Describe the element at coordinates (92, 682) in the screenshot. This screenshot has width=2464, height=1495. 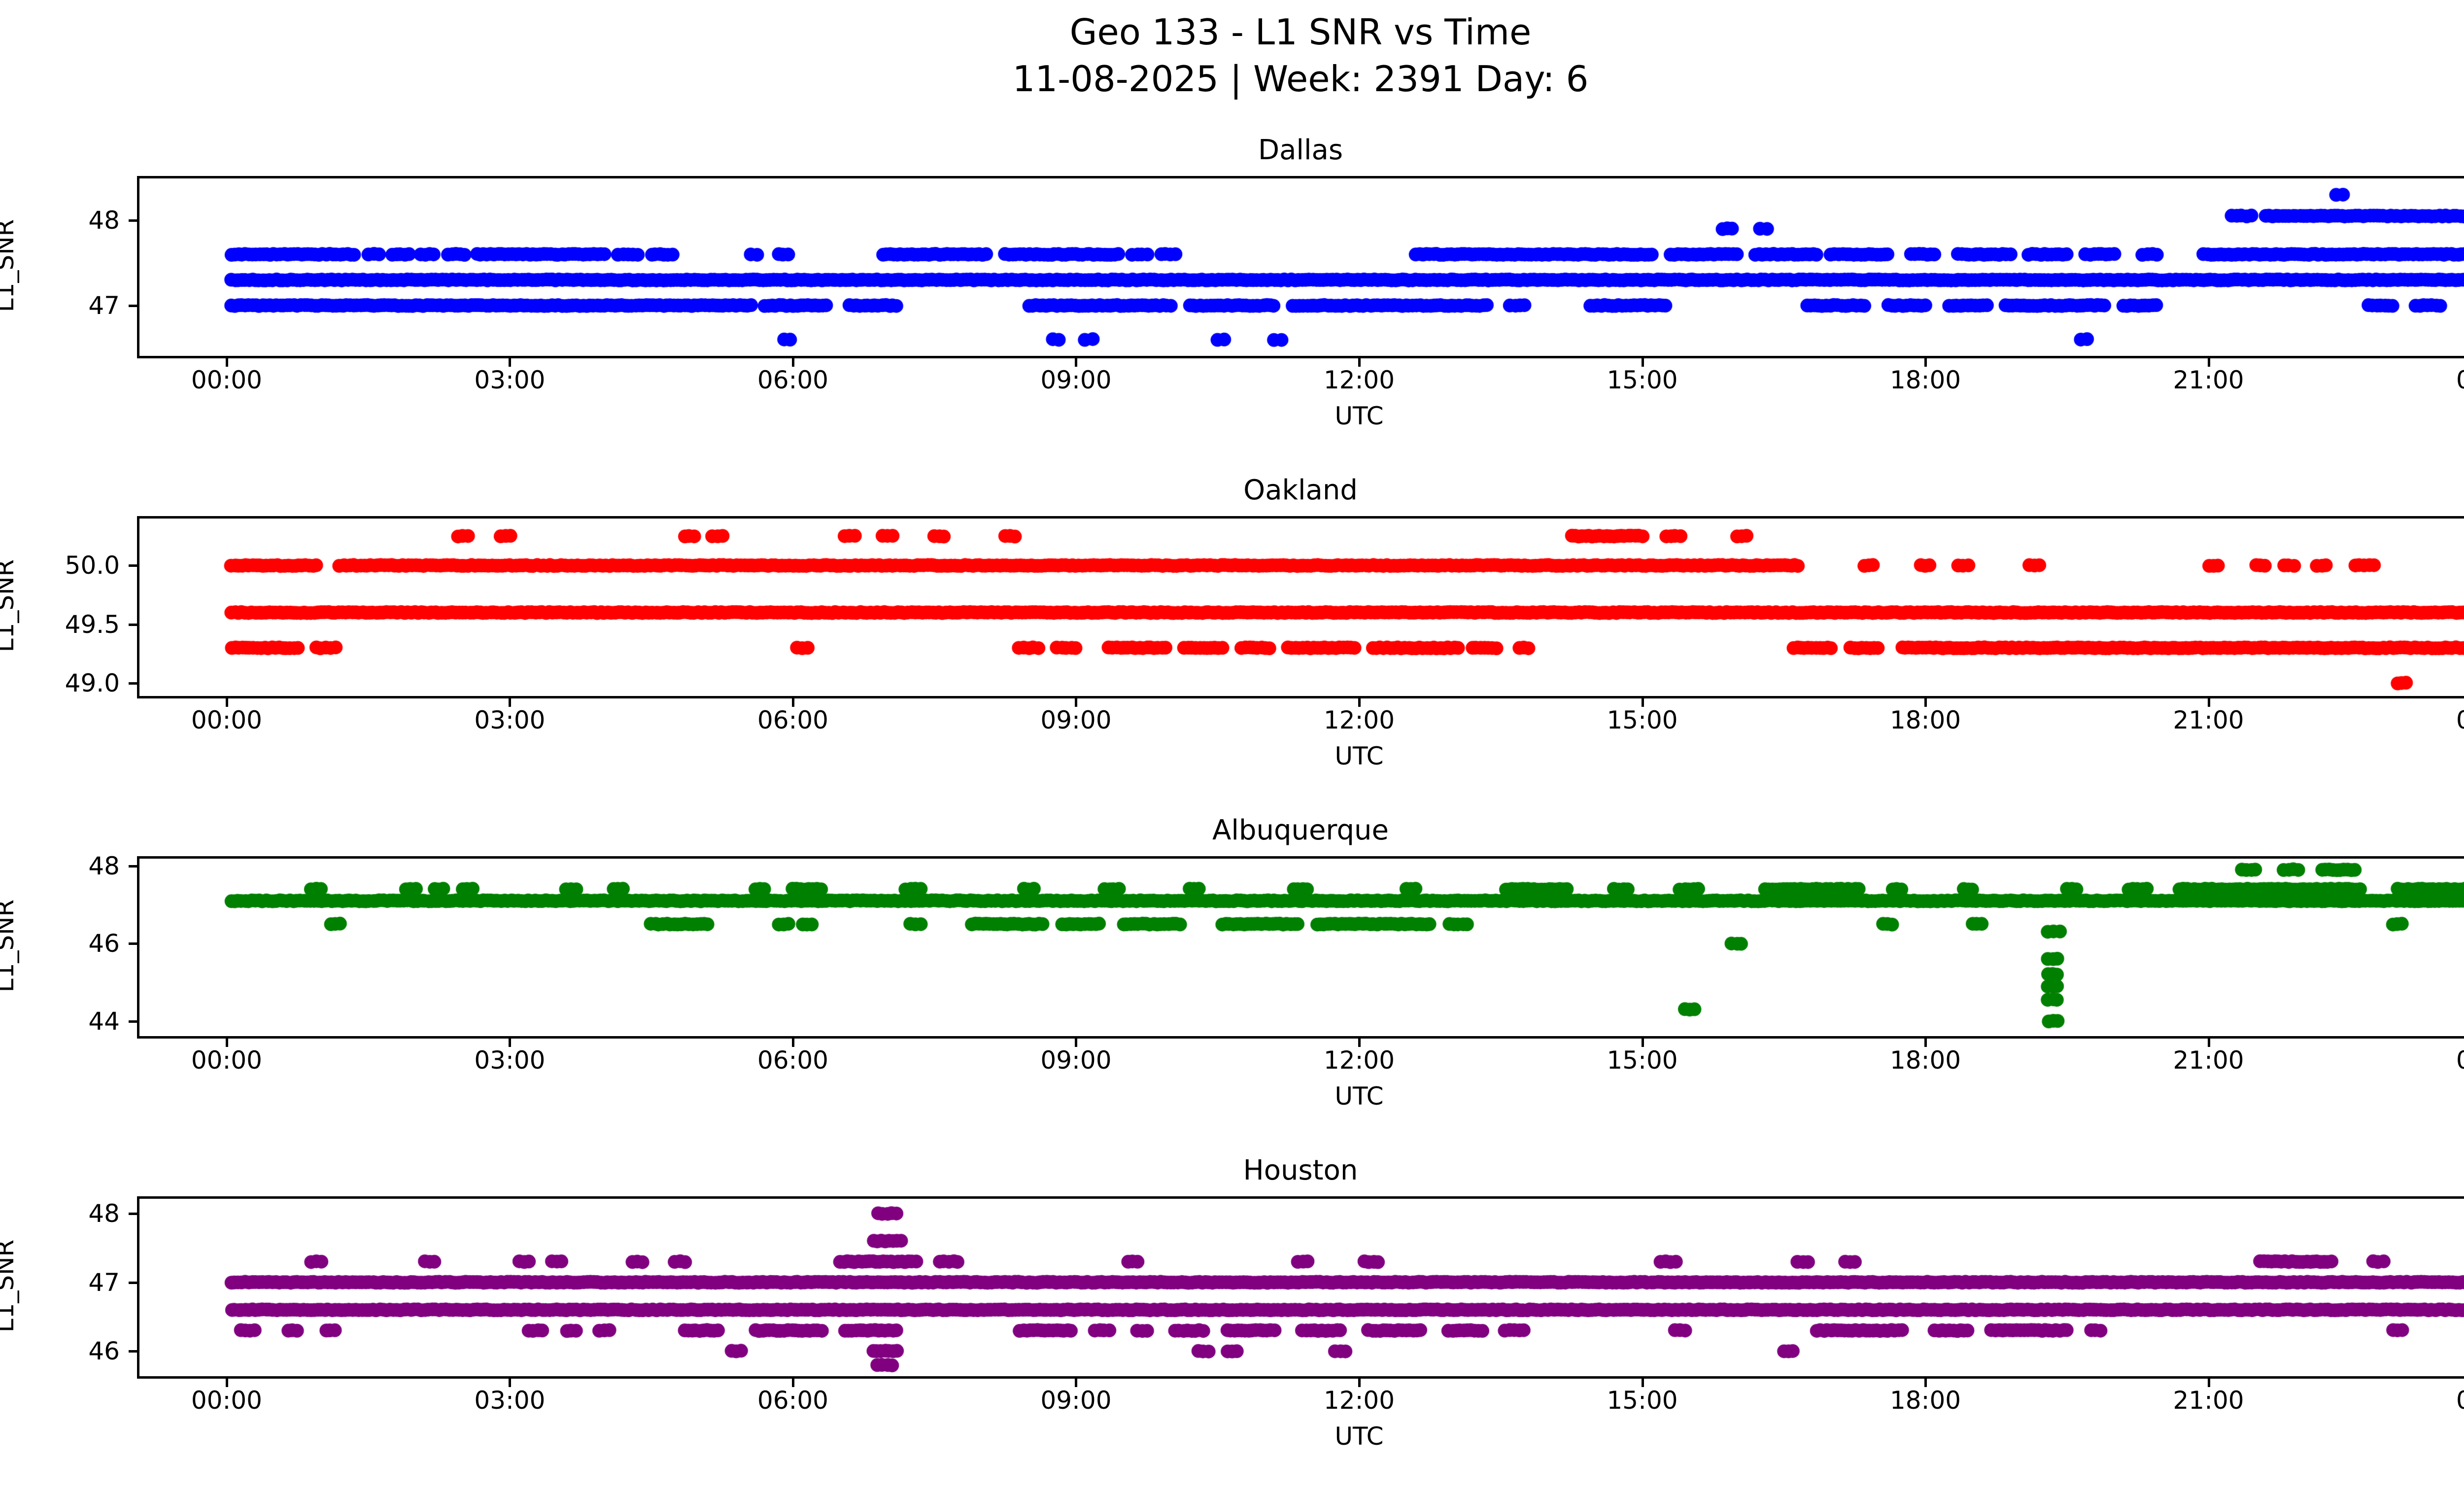
I see `y-tick-label: 49.0` at that location.